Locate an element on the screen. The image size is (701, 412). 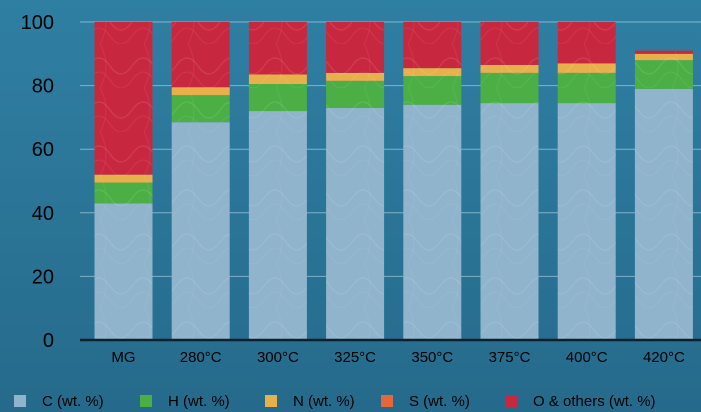
y-tick-label: 0 is located at coordinates (48, 341).